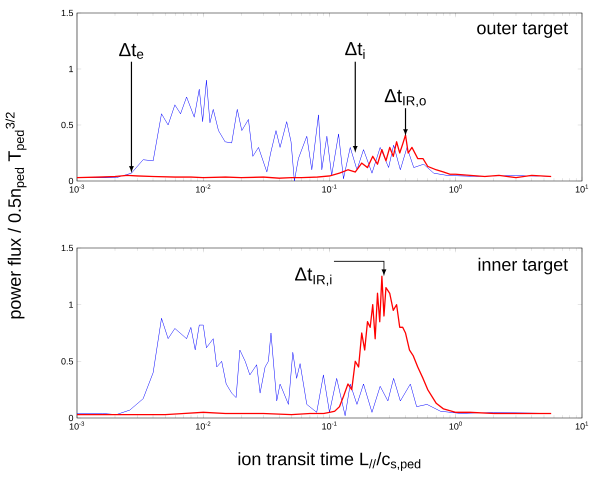 The image size is (592, 480). Describe the element at coordinates (522, 30) in the screenshot. I see `annotation: outer target` at that location.